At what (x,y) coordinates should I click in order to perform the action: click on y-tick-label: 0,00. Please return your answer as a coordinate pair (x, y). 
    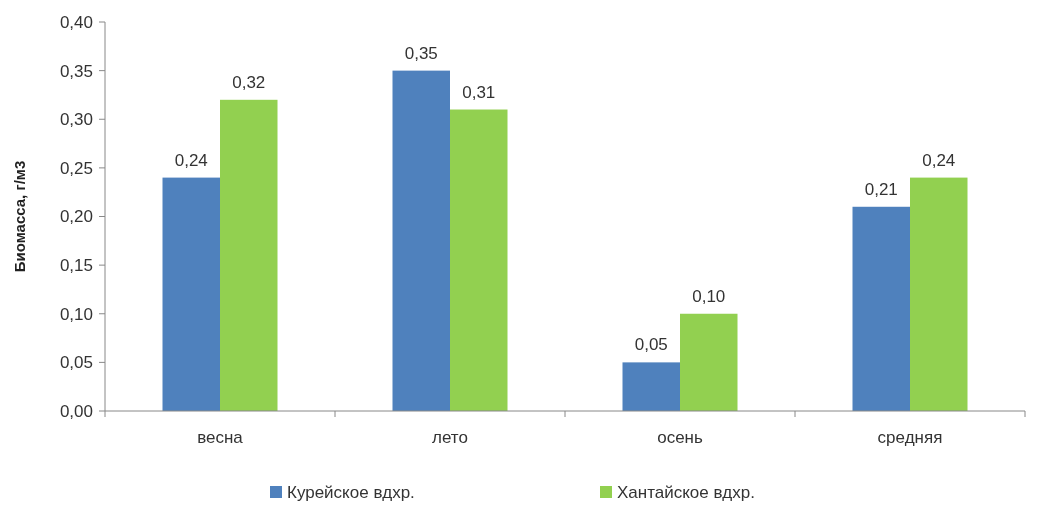
    Looking at the image, I should click on (76, 411).